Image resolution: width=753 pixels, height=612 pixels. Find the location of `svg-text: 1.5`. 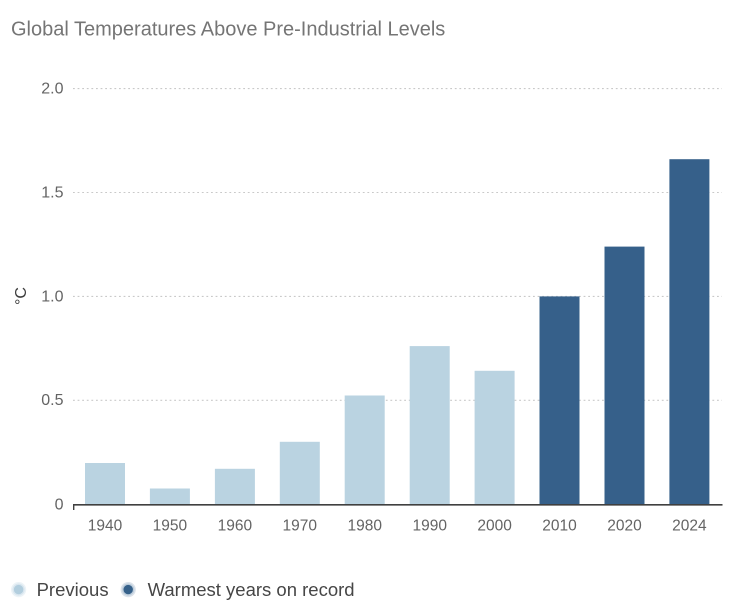

svg-text: 1.5 is located at coordinates (52, 192).